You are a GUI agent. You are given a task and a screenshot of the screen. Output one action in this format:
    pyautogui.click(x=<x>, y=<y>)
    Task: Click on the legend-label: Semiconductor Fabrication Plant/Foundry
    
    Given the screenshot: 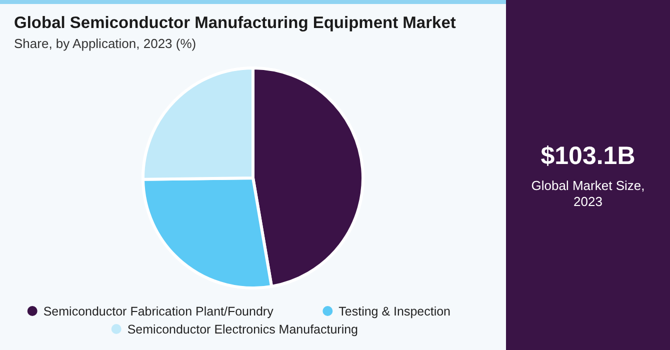 What is the action you would take?
    pyautogui.click(x=158, y=311)
    